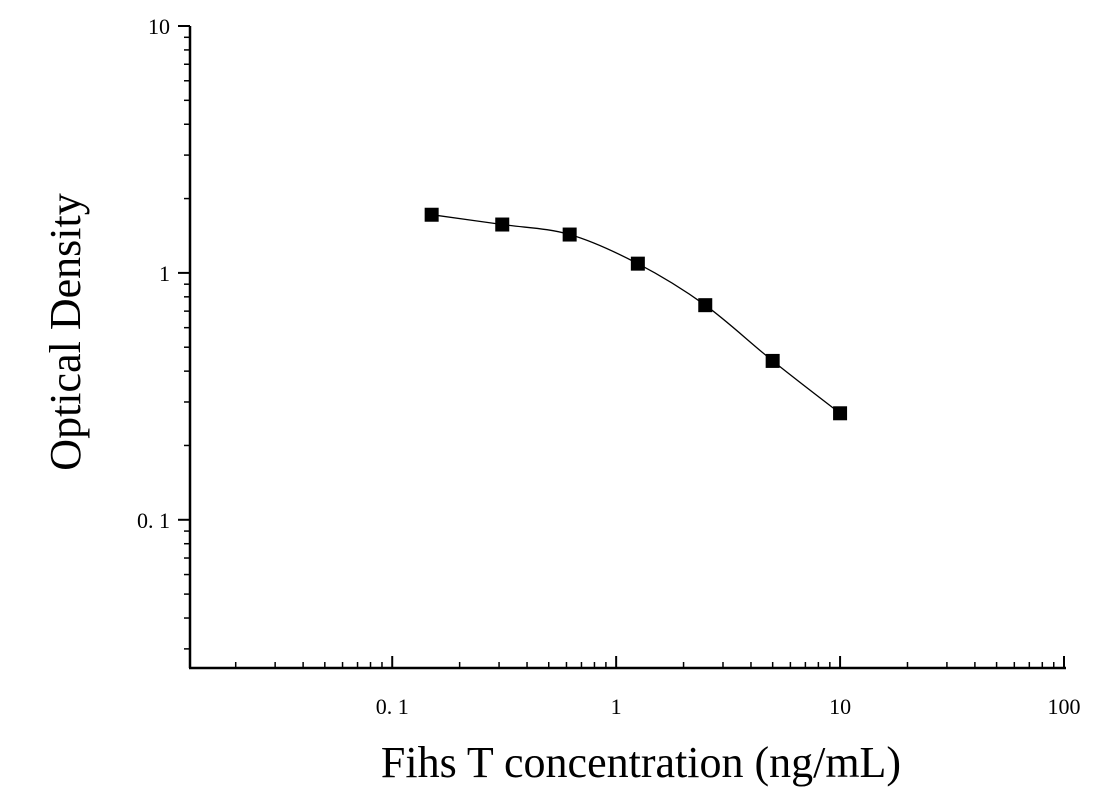 The image size is (1116, 796). Describe the element at coordinates (641, 762) in the screenshot. I see `x-axis-title: Fihs T concentration (ng/mL)` at that location.